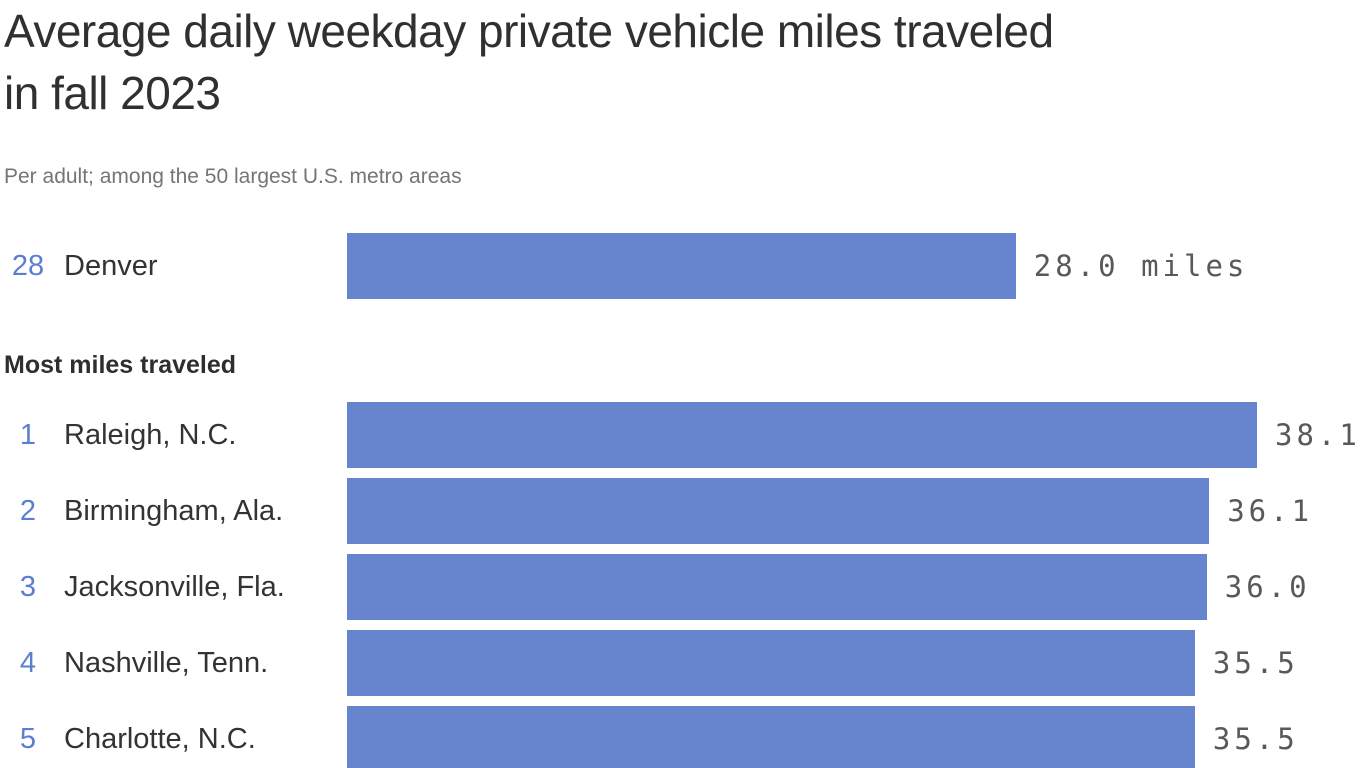  What do you see at coordinates (28, 586) in the screenshot?
I see `rank-label: 3` at bounding box center [28, 586].